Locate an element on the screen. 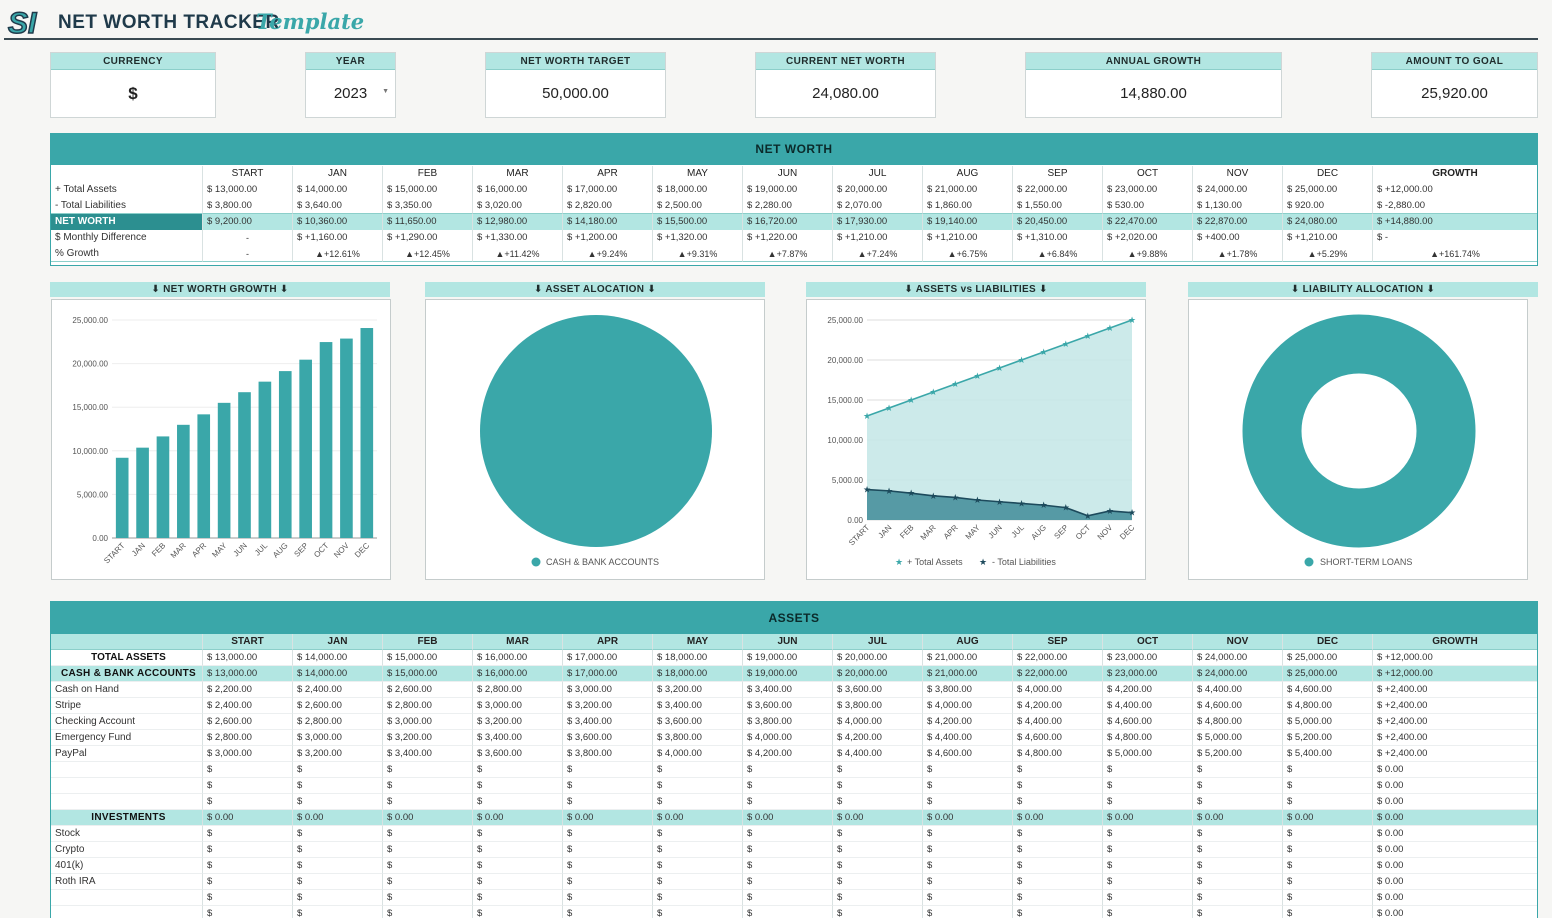 Image resolution: width=1552 pixels, height=918 pixels. table-cell: ▲+9.31% is located at coordinates (697, 254).